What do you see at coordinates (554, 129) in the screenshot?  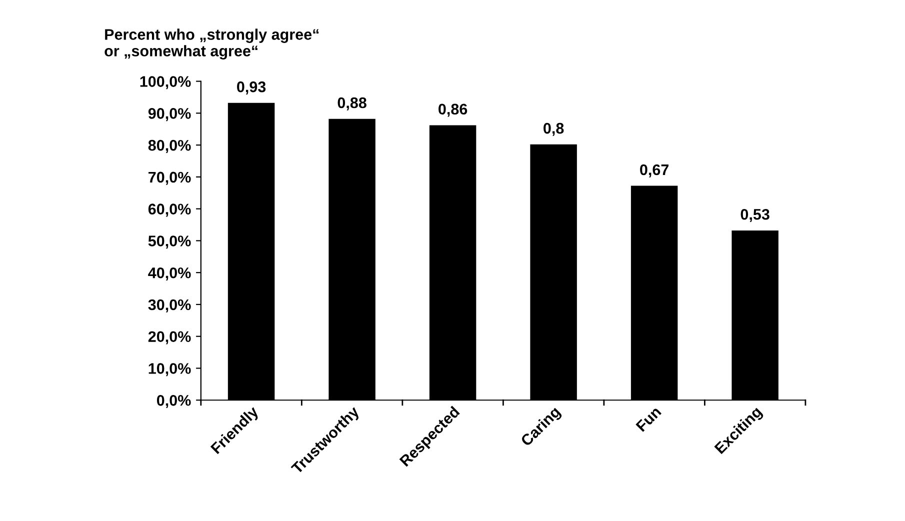 I see `data-label: 0,8` at bounding box center [554, 129].